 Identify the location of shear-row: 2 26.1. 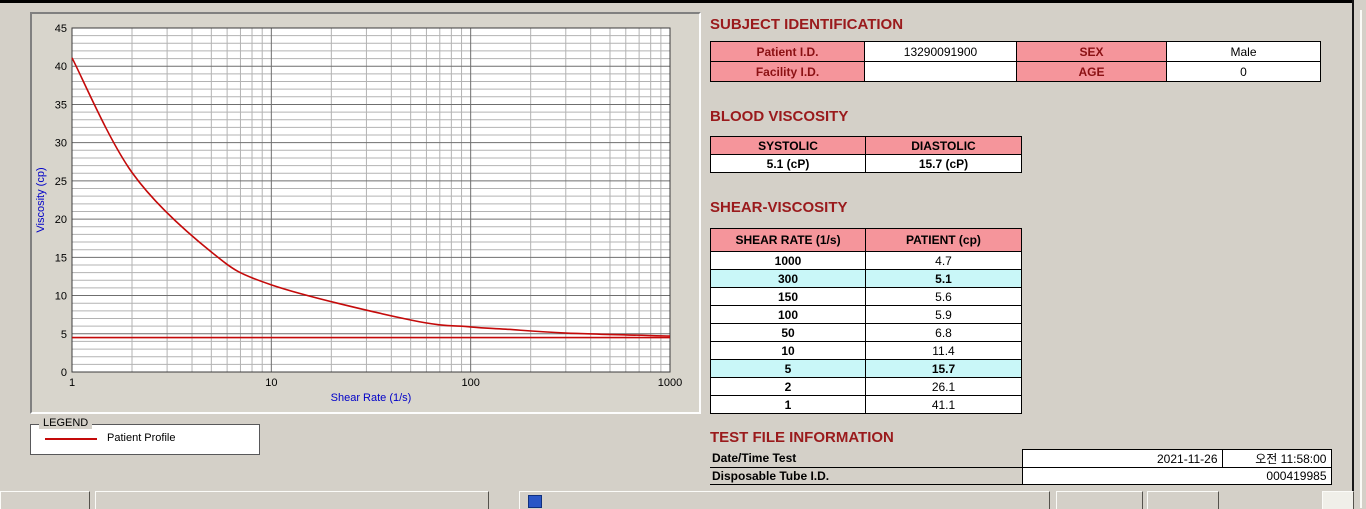
(866, 386).